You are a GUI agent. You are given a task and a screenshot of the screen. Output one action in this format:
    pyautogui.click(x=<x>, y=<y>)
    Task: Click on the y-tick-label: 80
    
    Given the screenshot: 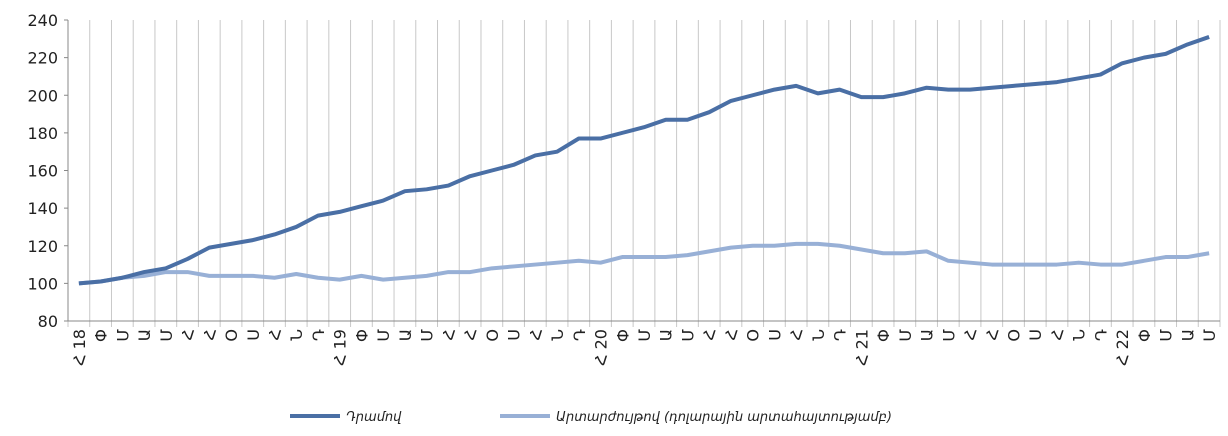 What is the action you would take?
    pyautogui.click(x=48, y=321)
    